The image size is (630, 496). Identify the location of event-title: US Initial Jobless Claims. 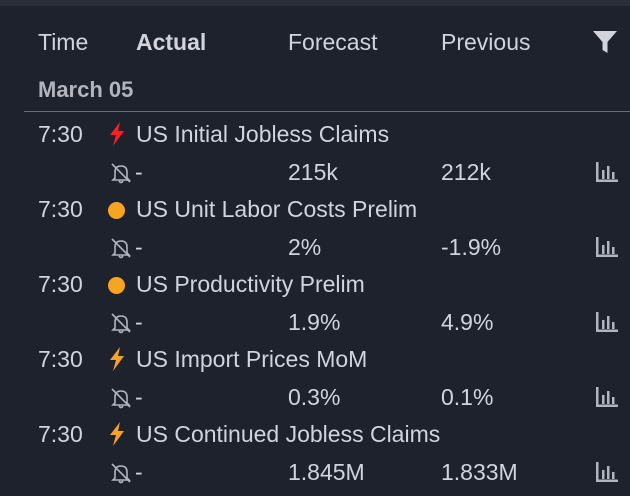
(263, 134).